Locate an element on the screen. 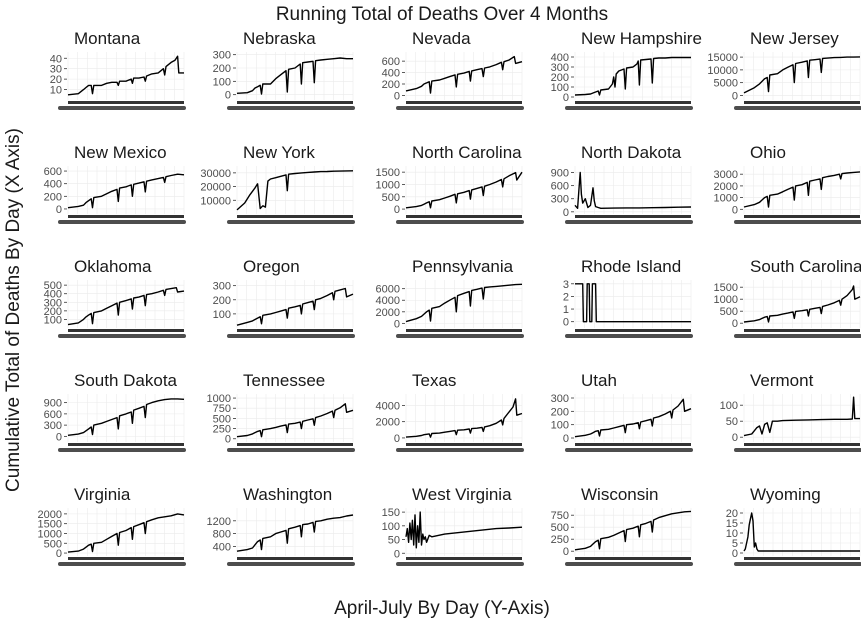  panel-title: Pennsylvania is located at coordinates (463, 266).